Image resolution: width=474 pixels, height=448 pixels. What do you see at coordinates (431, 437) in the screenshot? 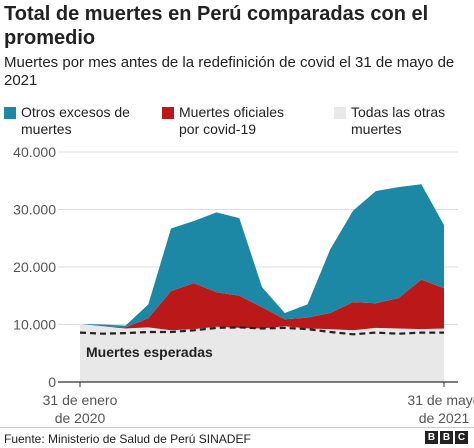
I see `bbc-logo-letter-1: B` at bounding box center [431, 437].